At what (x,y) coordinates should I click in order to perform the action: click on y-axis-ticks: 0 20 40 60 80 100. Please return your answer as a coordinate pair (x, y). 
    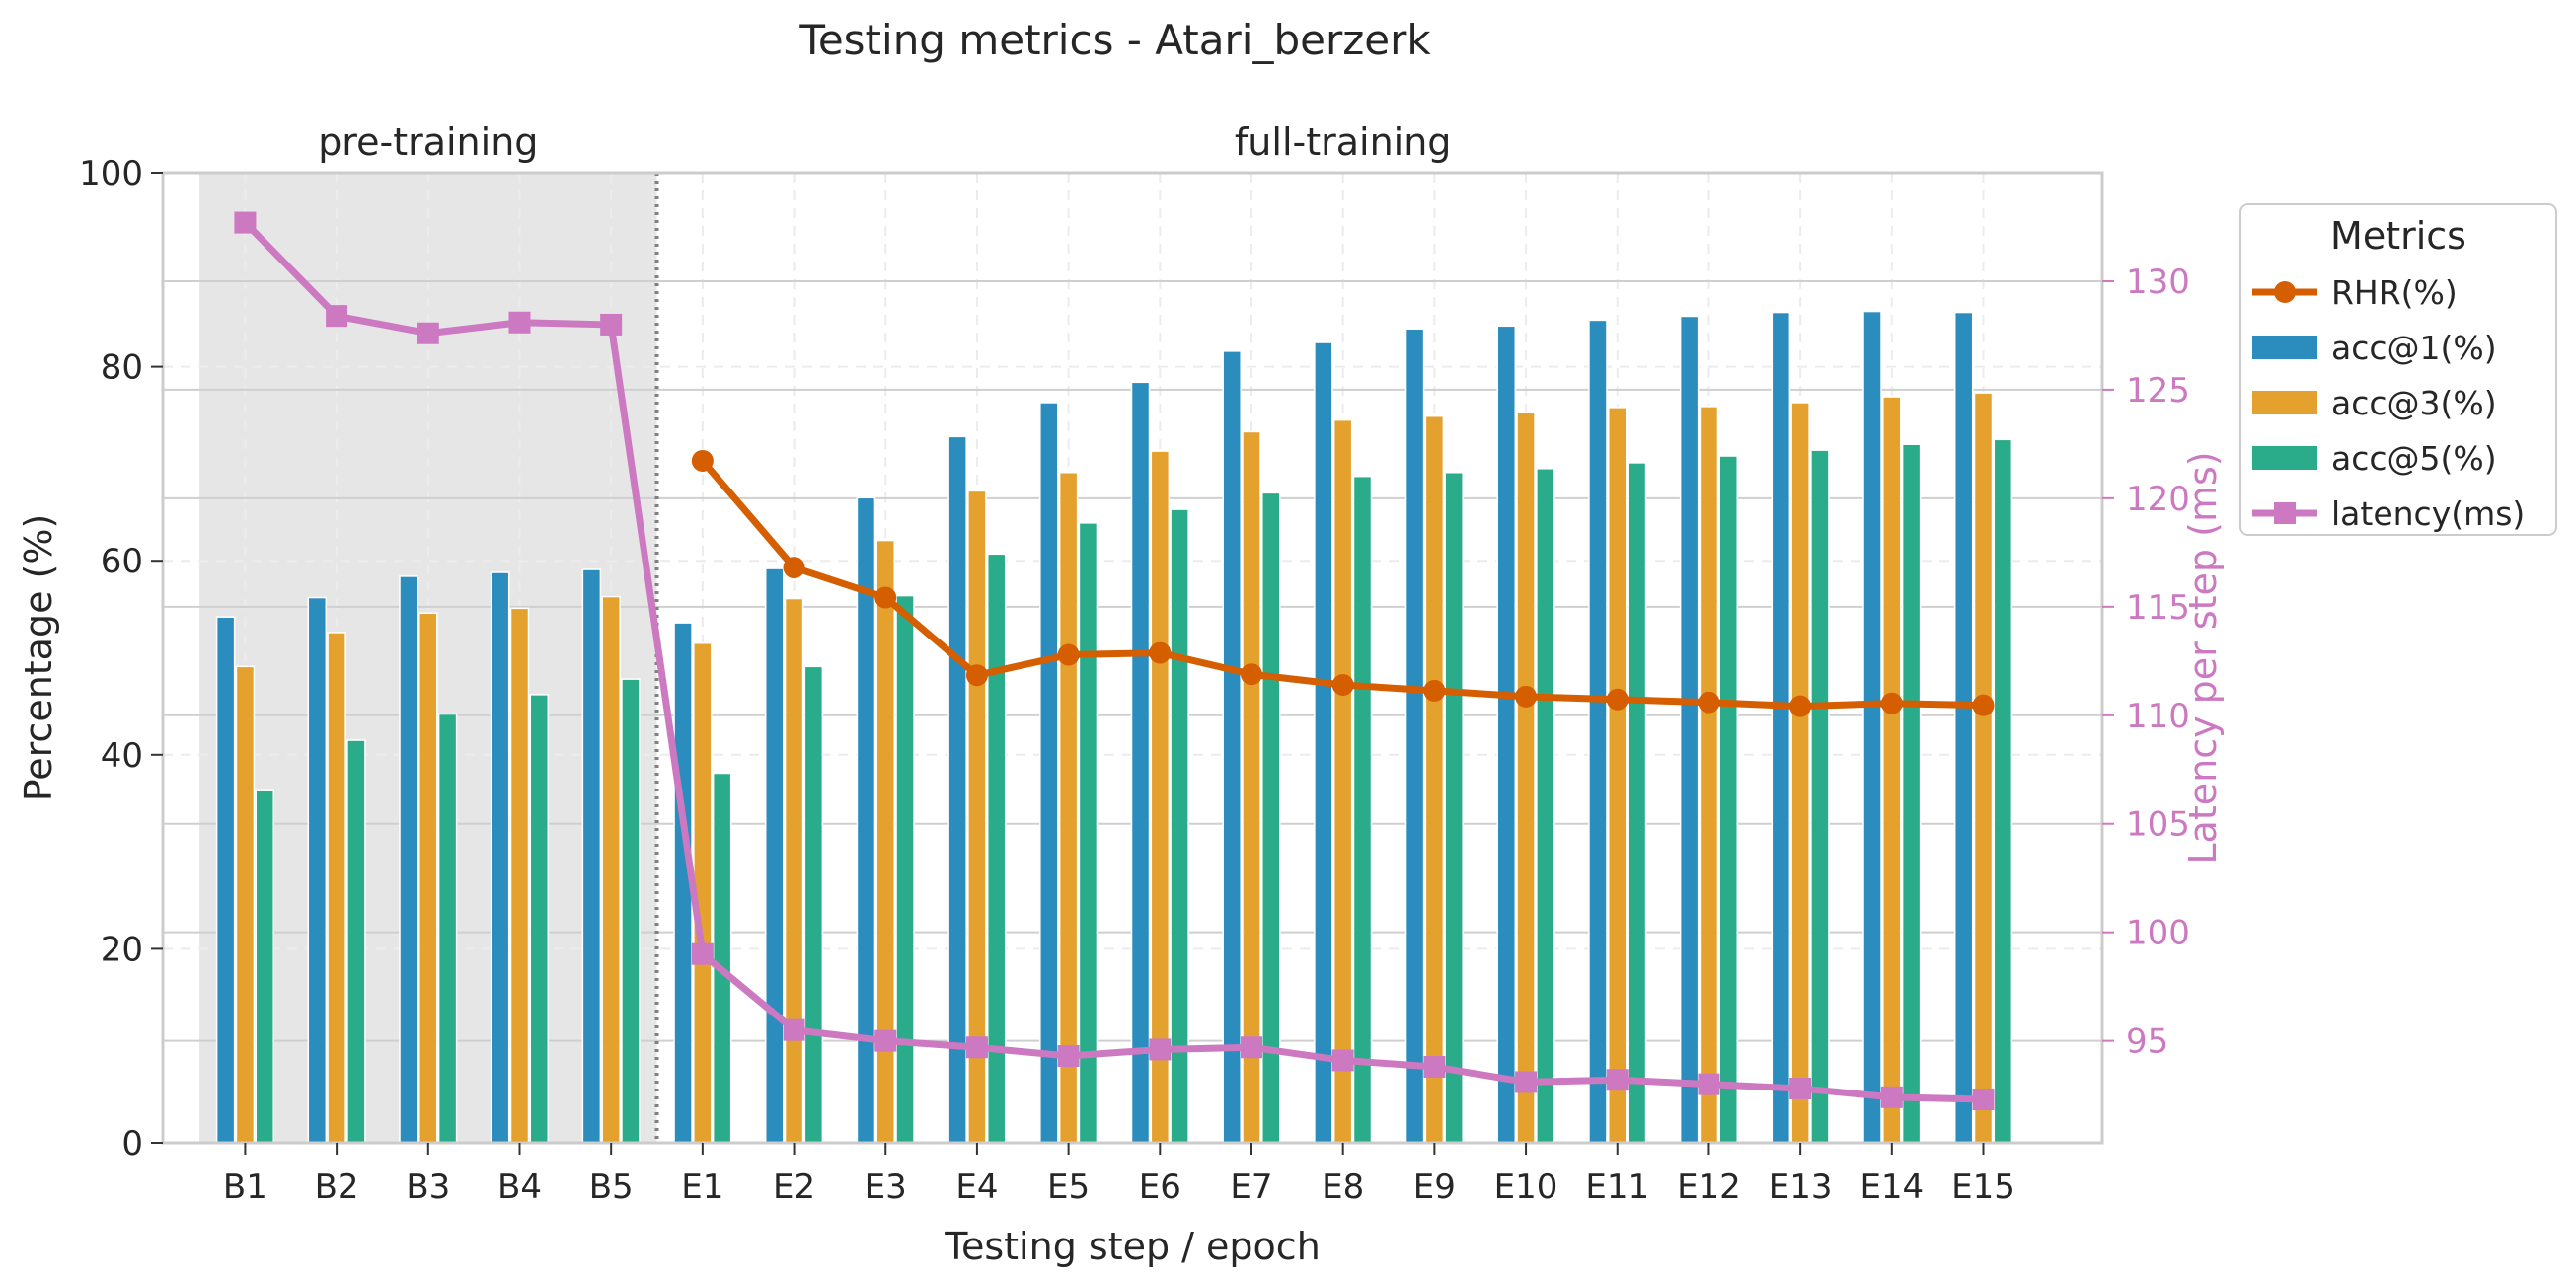
    Looking at the image, I should click on (121, 659).